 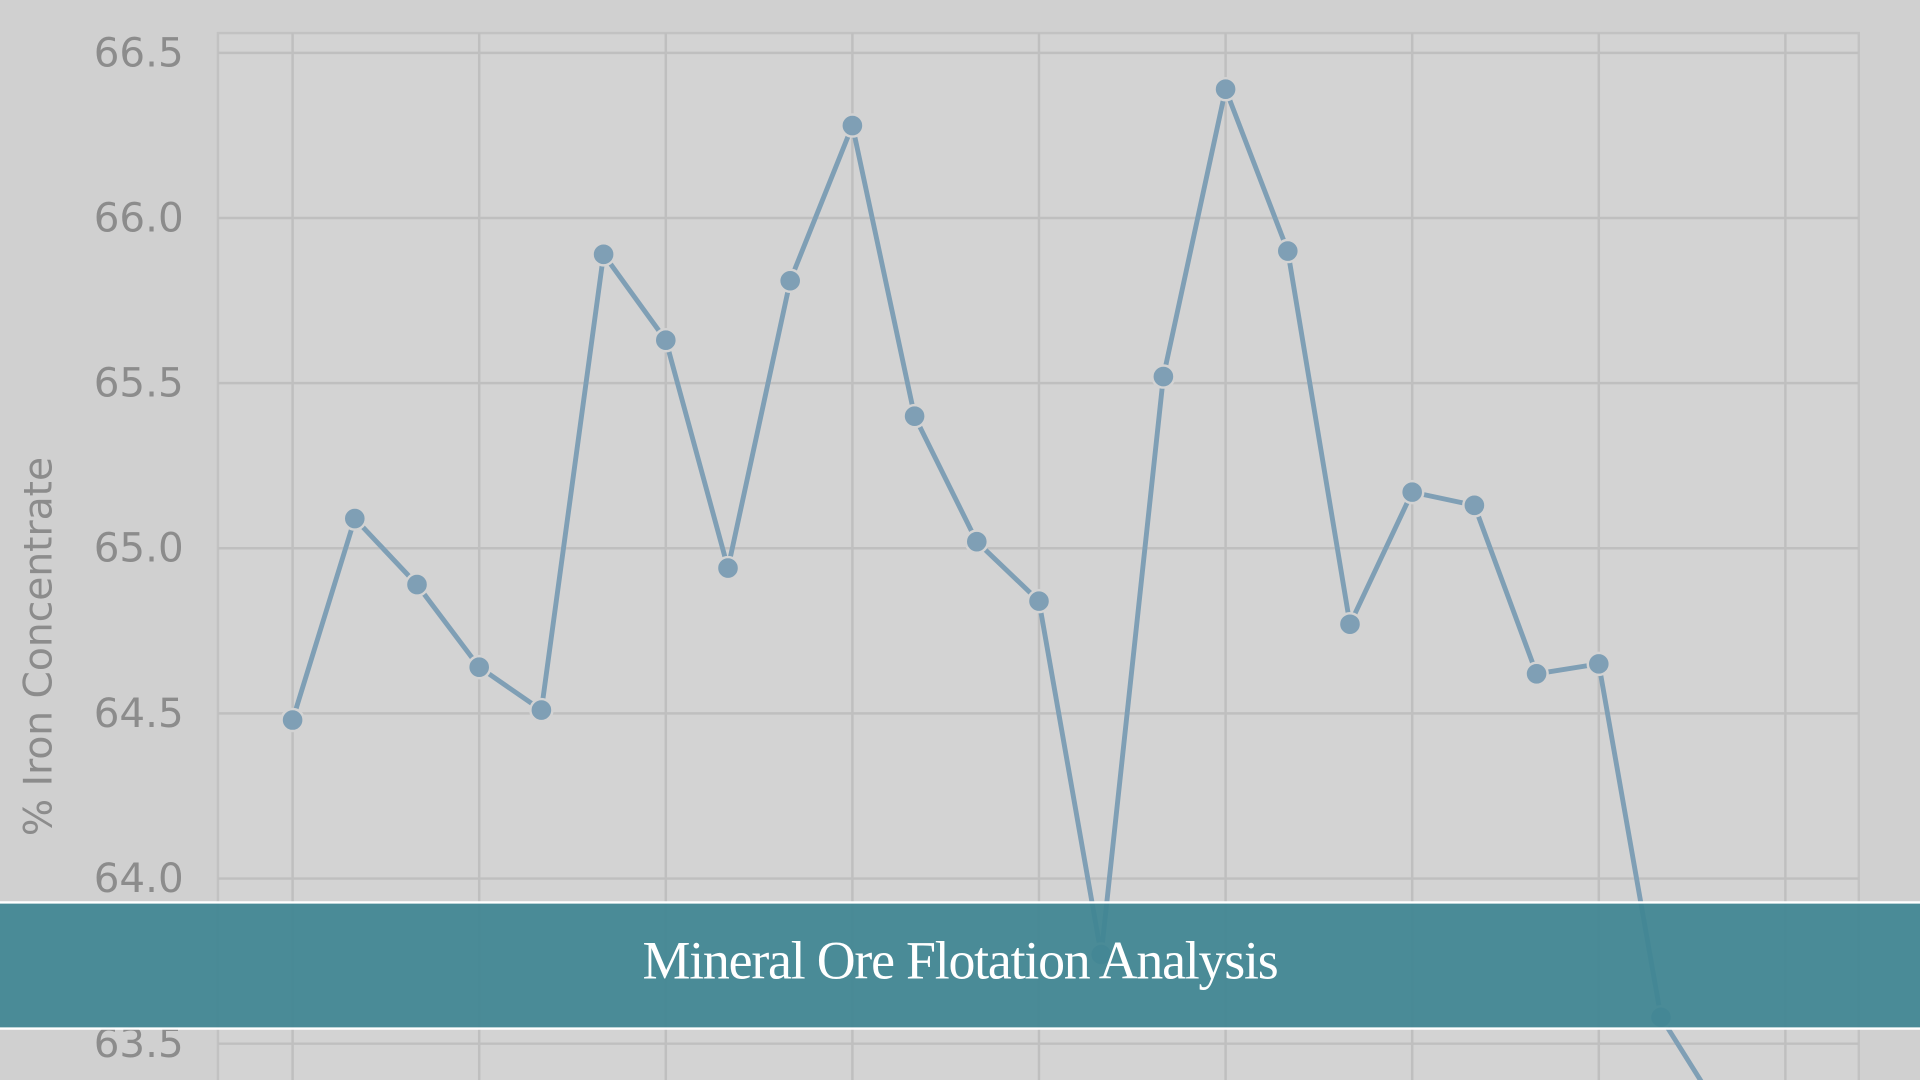 I want to click on ticks: 63.564.064.565.065.566.066.5, so click(x=139, y=547).